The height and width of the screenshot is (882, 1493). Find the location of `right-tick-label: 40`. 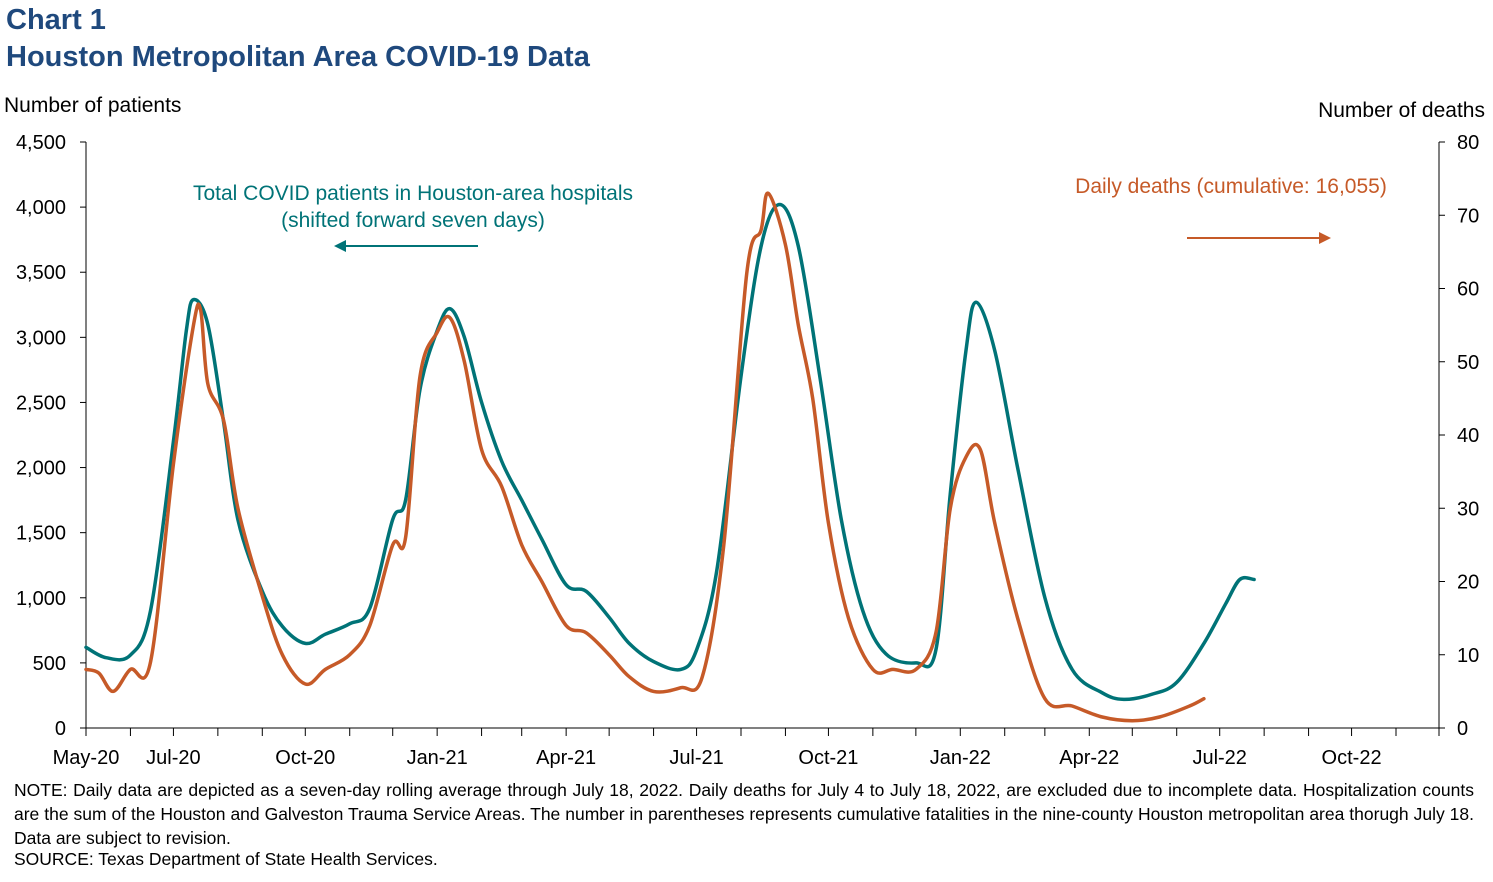

right-tick-label: 40 is located at coordinates (1468, 436).